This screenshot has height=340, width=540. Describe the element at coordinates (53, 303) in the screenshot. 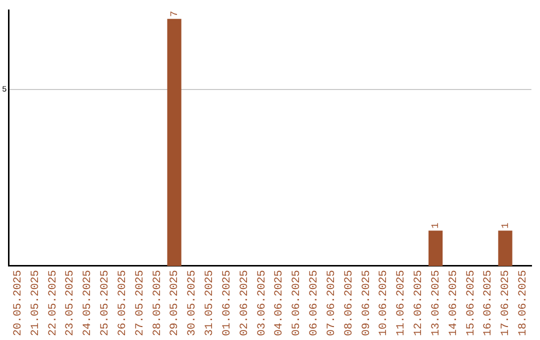

I see `x-tick-label: 22.05.2025` at that location.